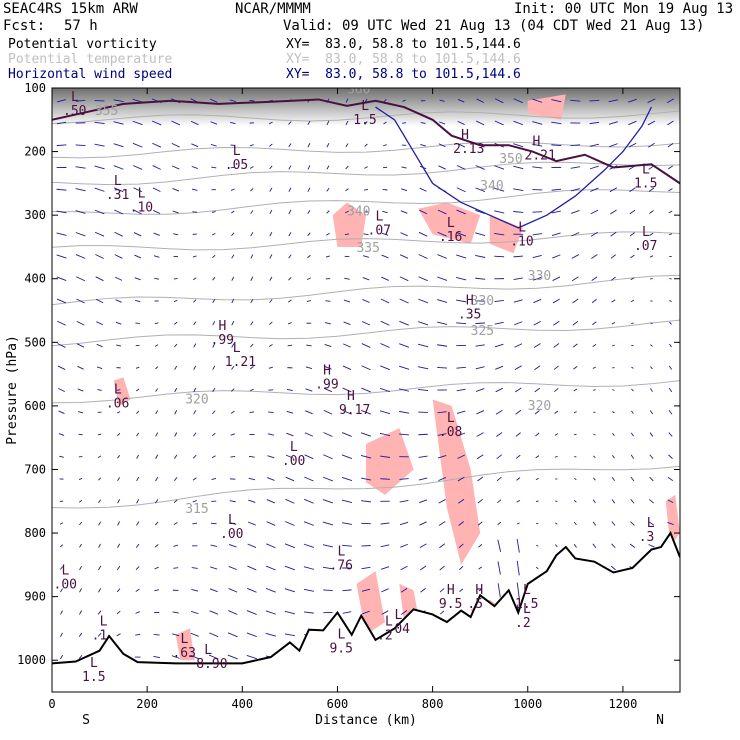 The image size is (740, 740). Describe the element at coordinates (35, 88) in the screenshot. I see `y-tick-label-0: 100` at that location.